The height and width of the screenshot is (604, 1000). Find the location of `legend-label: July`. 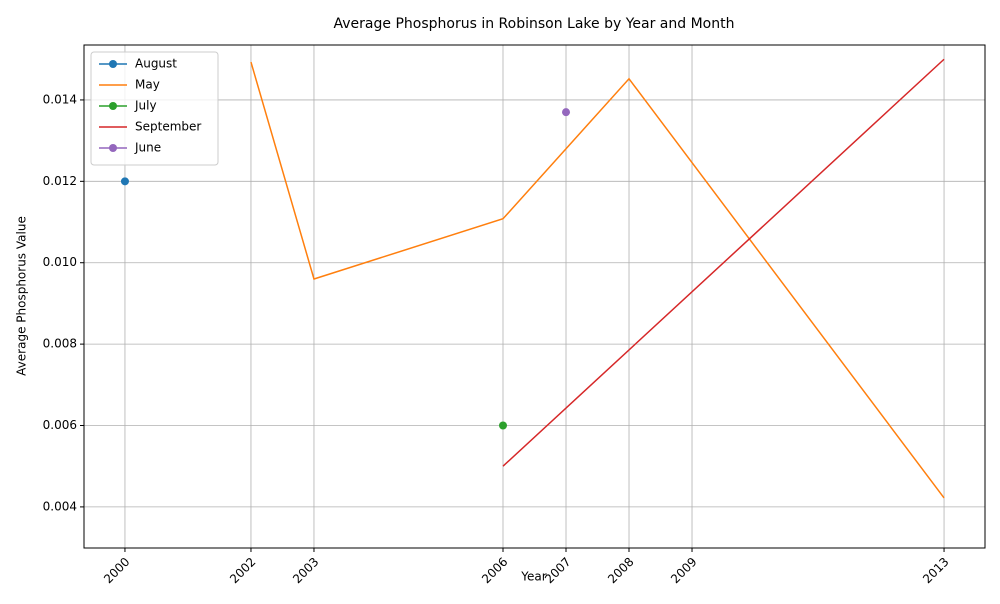

legend-label: July is located at coordinates (145, 106).